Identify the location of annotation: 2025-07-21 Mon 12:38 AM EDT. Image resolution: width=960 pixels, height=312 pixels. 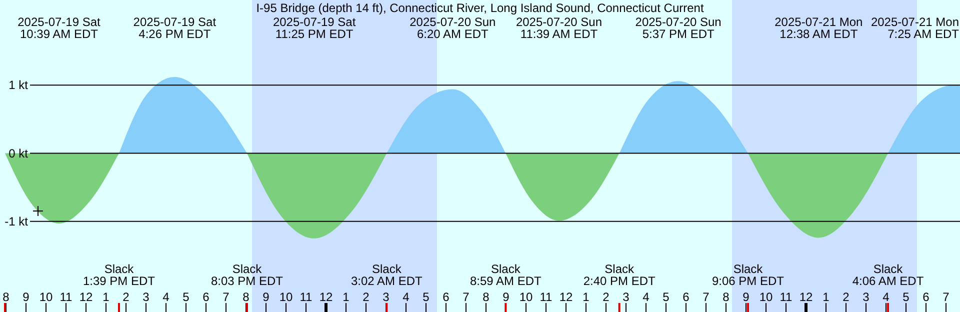
(818, 28).